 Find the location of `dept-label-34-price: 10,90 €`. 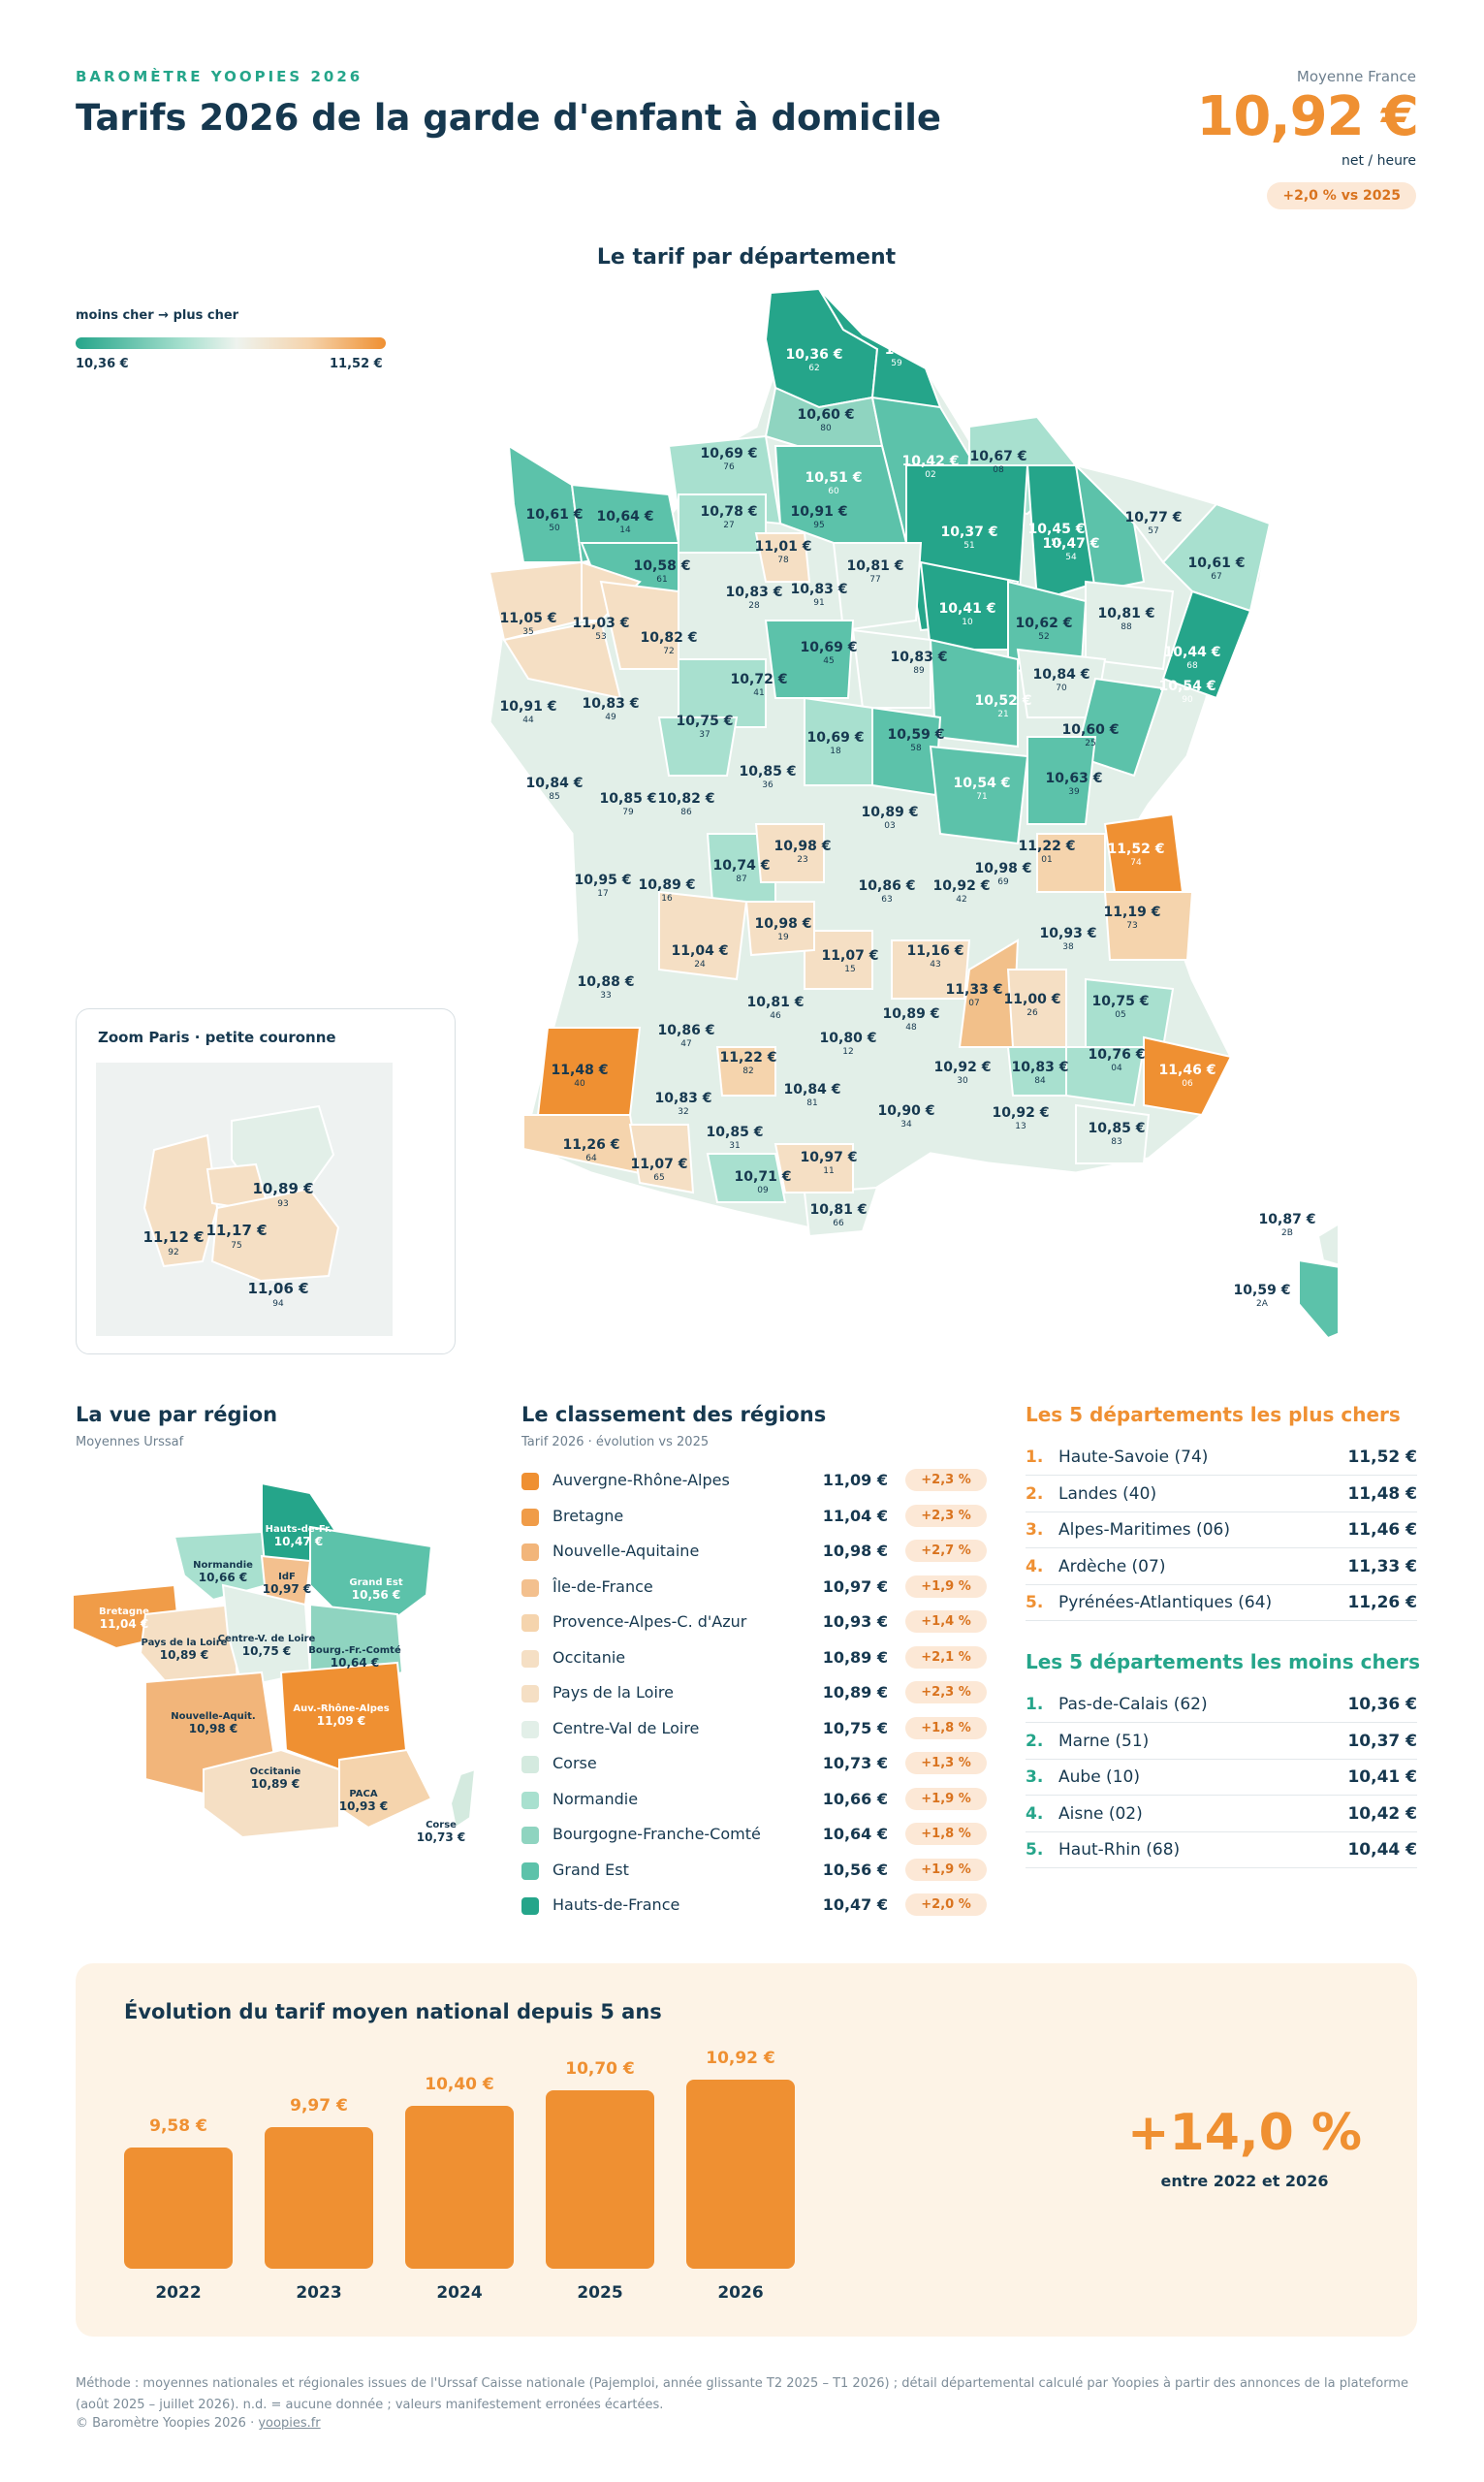

dept-label-34-price: 10,90 € is located at coordinates (907, 1111).